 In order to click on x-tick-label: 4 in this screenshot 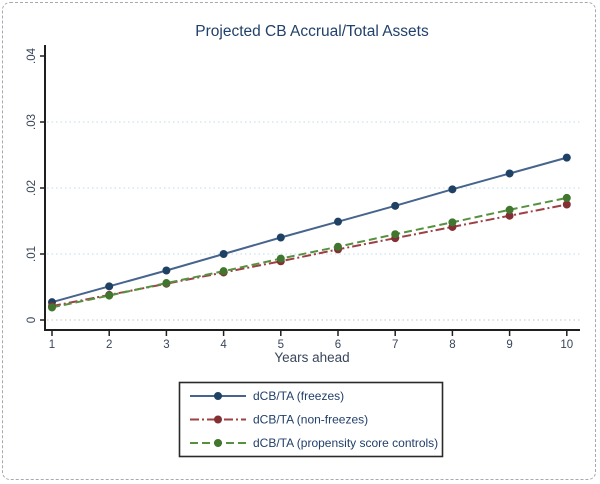, I will do `click(223, 345)`.